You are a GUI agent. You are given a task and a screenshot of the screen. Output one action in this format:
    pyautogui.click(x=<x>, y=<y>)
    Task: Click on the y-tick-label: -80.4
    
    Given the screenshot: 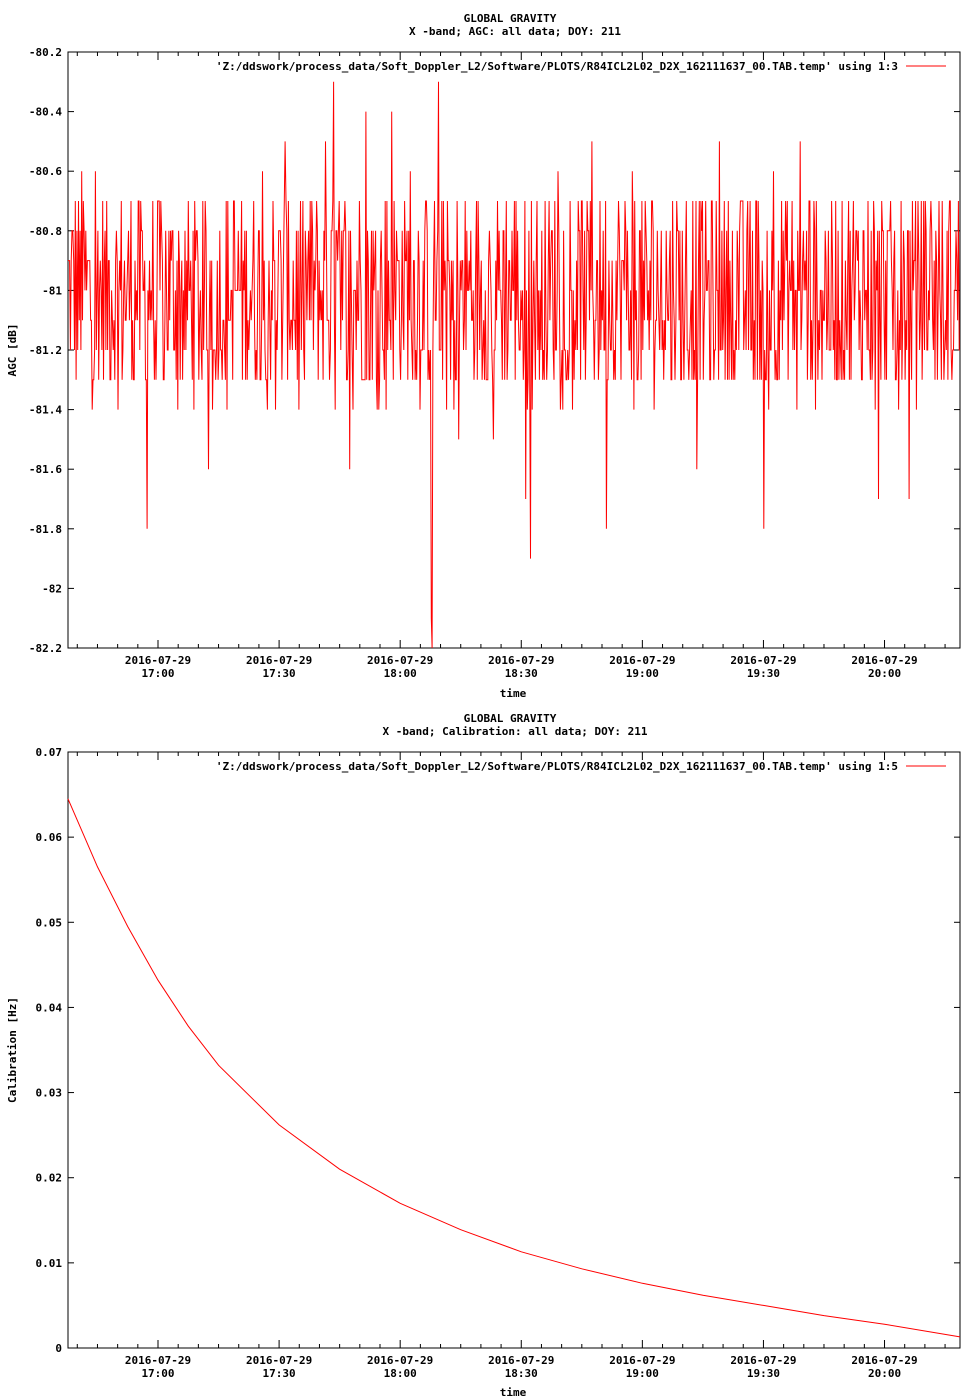 What is the action you would take?
    pyautogui.click(x=45, y=112)
    